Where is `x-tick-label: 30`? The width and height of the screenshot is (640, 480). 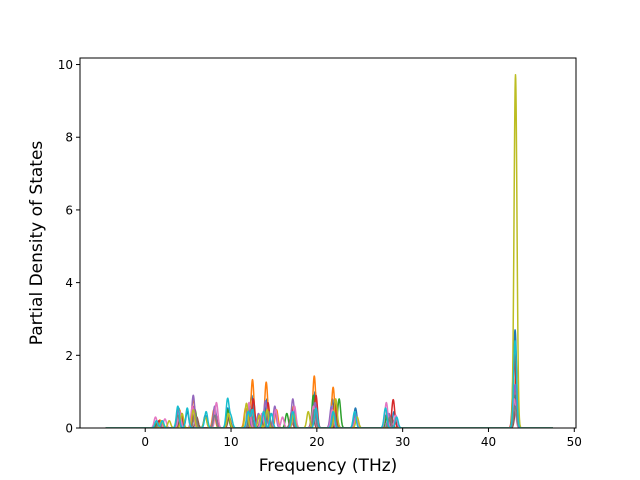 x-tick-label: 30 is located at coordinates (402, 442).